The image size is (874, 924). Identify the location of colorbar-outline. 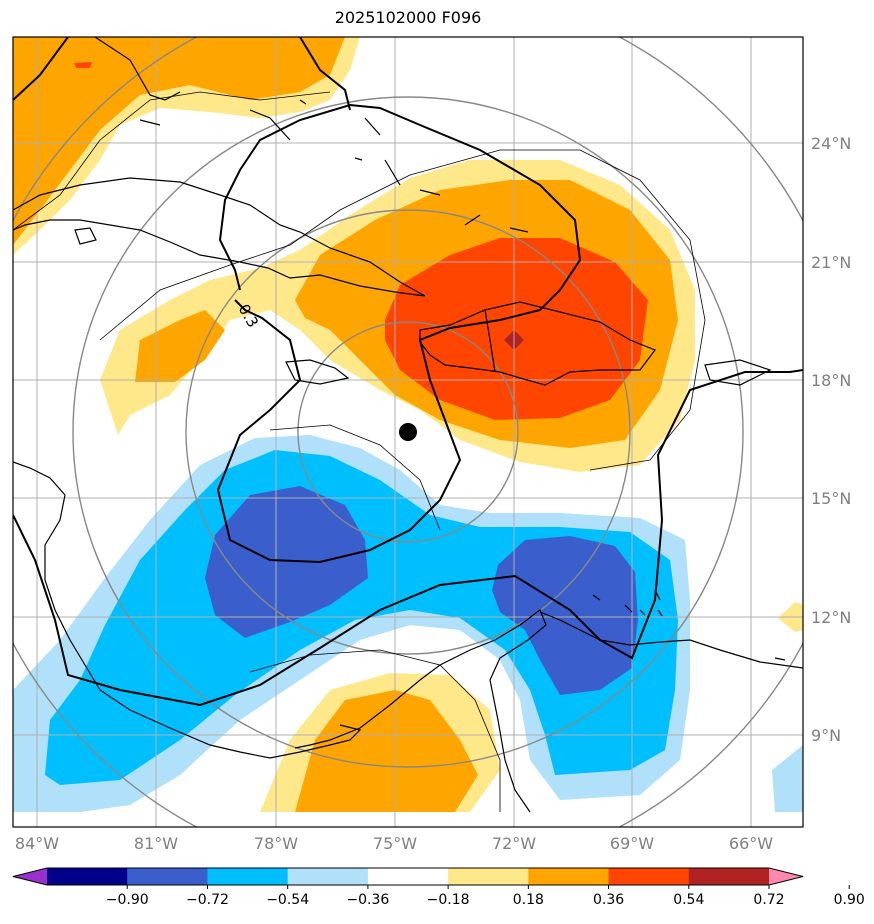
(408, 876).